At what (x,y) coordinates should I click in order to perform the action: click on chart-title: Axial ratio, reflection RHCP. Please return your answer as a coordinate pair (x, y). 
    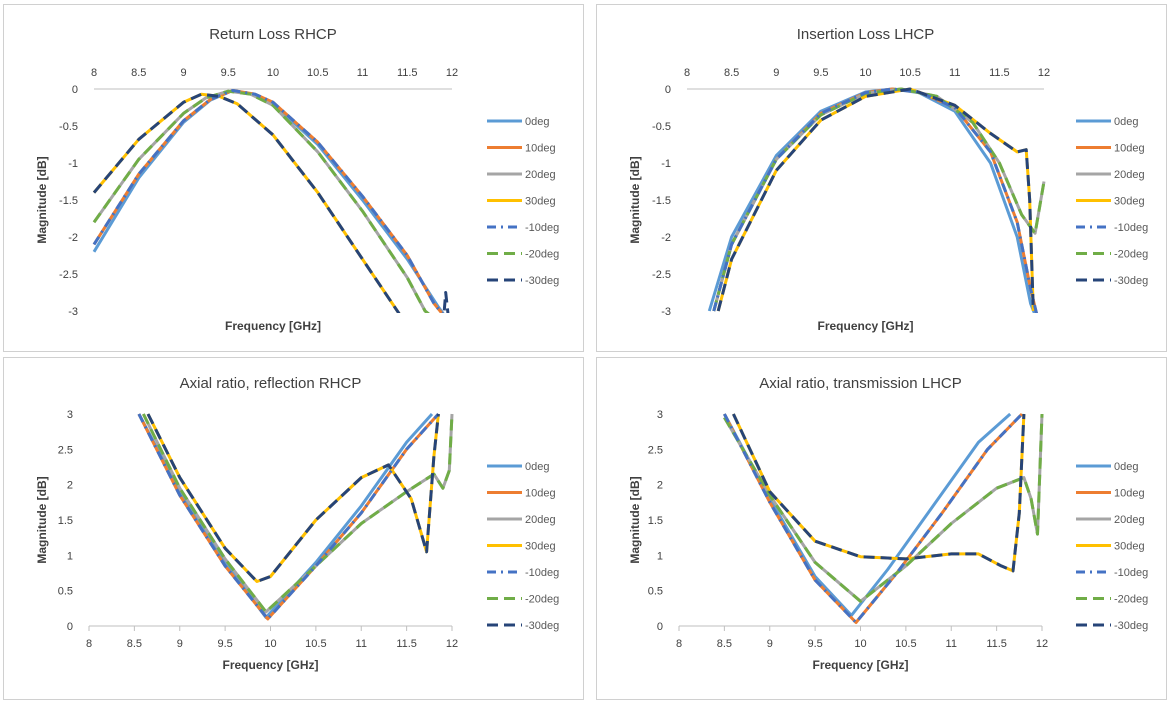
    Looking at the image, I should click on (271, 383).